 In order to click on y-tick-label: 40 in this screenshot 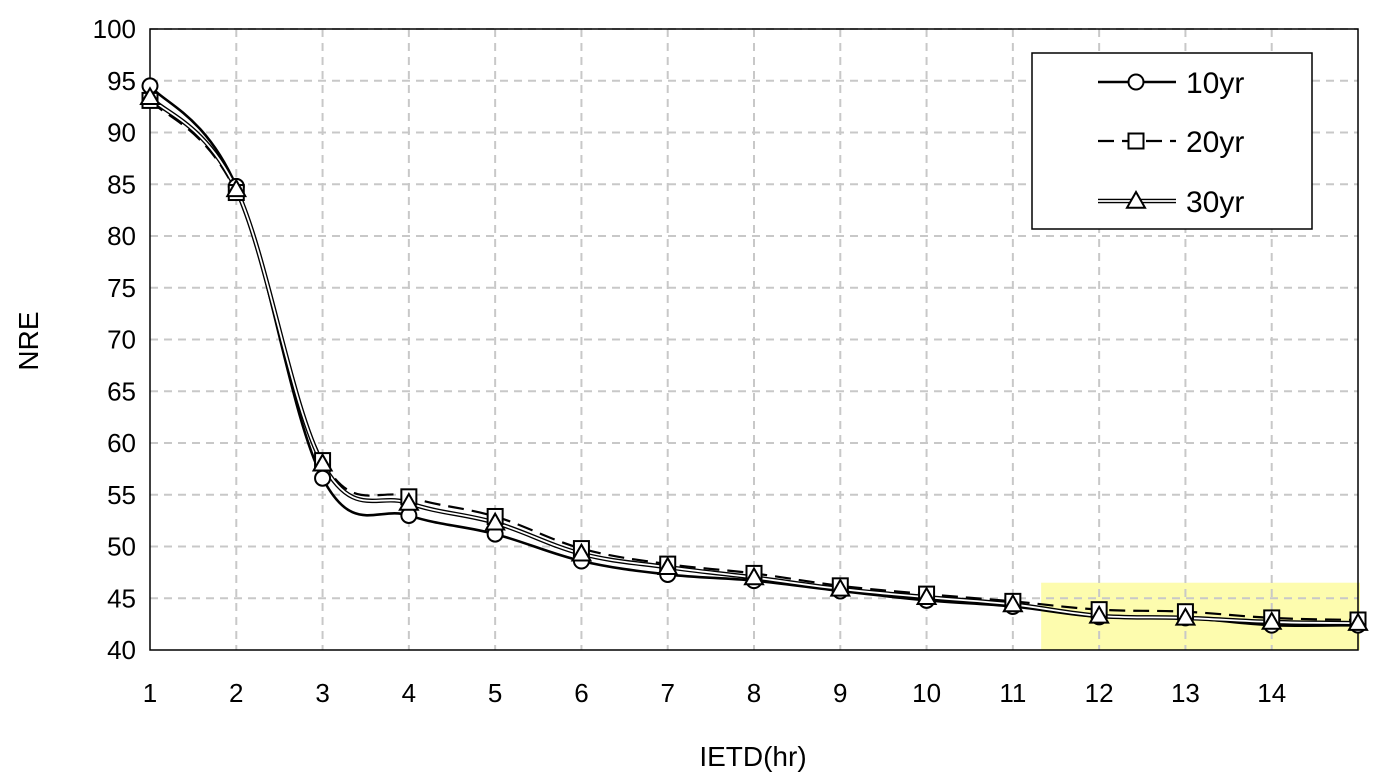, I will do `click(121, 650)`.